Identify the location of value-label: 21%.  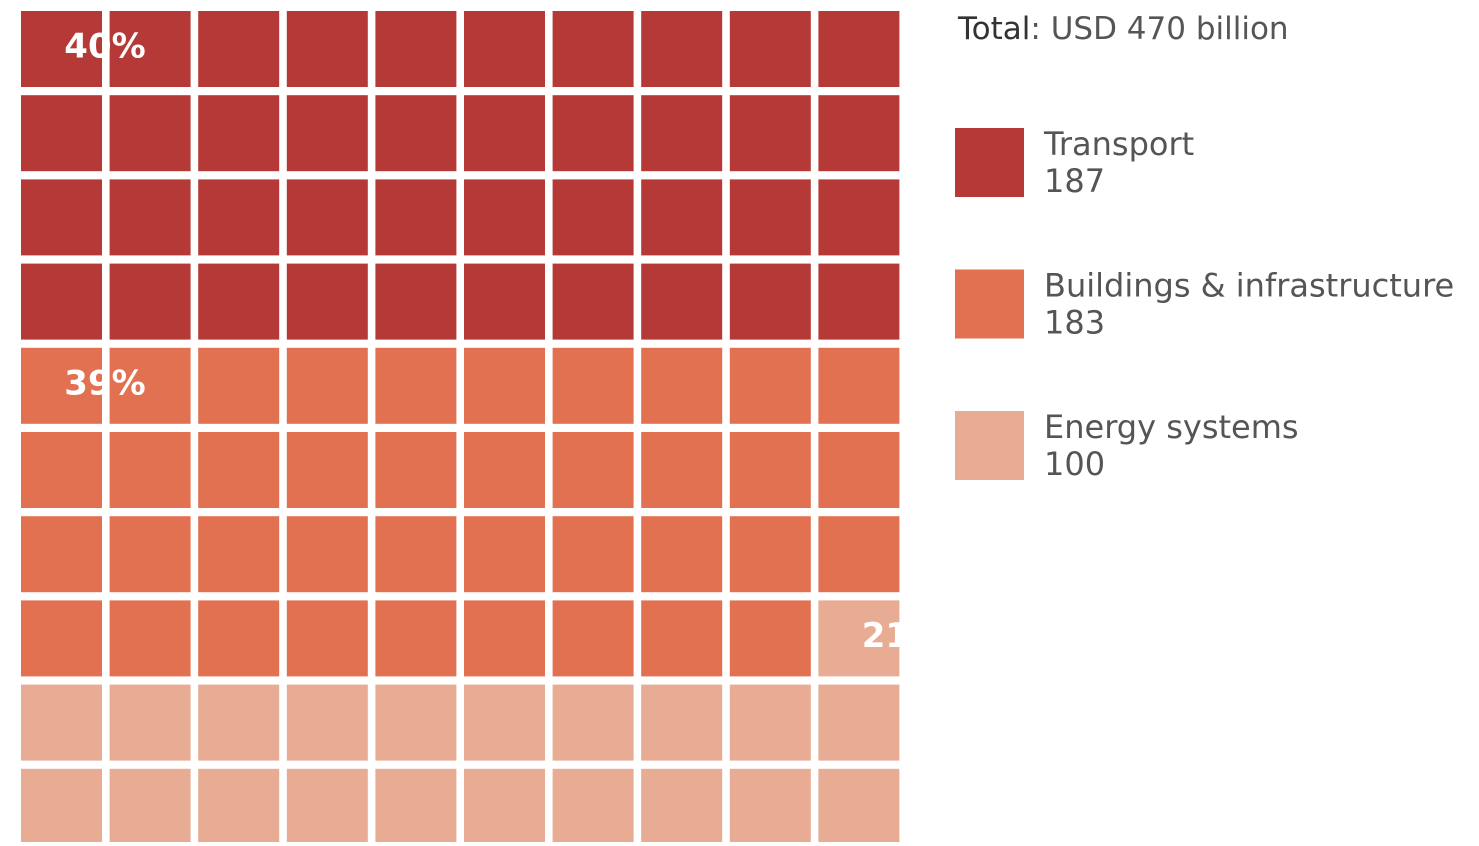
(902, 636).